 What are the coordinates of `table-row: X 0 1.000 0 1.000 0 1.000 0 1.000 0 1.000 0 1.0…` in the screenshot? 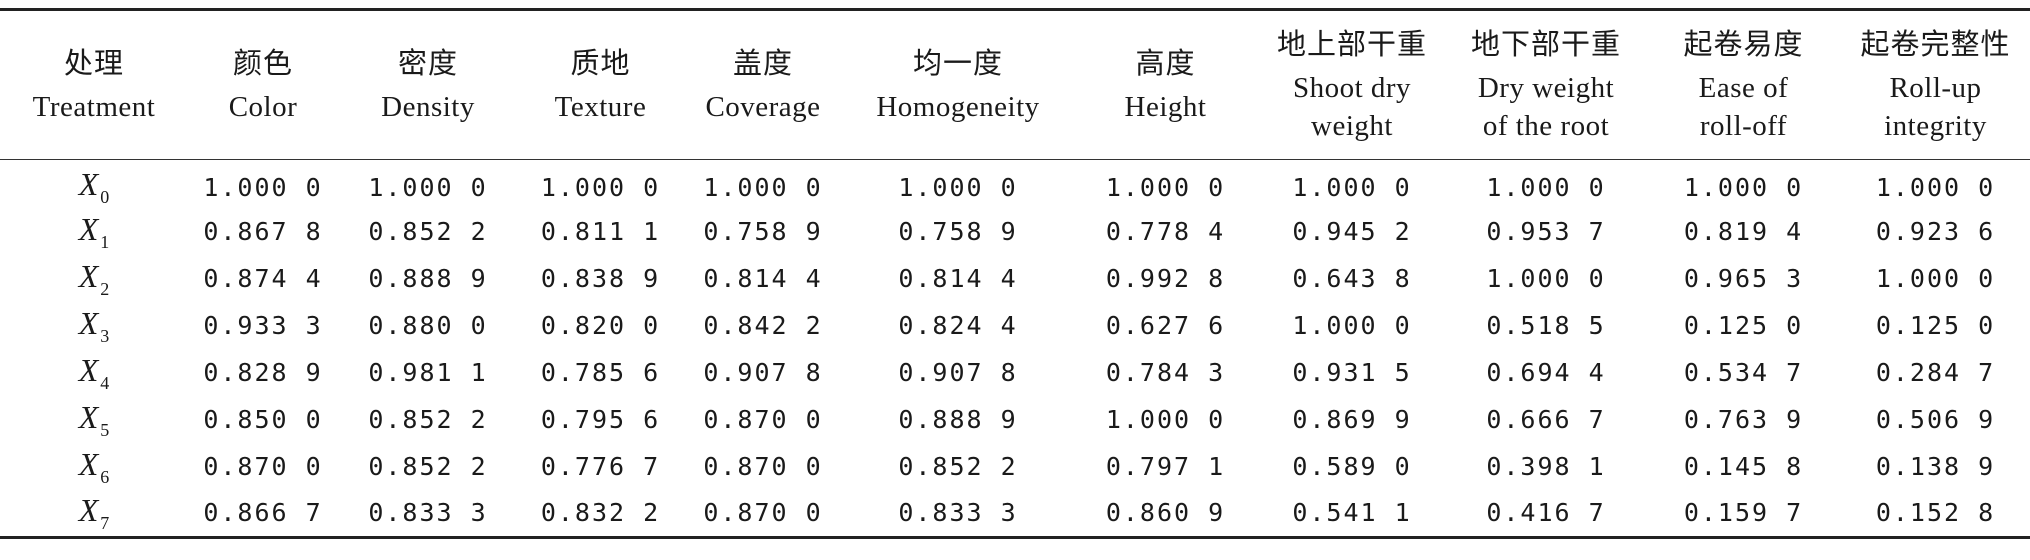 It's located at (1015, 184).